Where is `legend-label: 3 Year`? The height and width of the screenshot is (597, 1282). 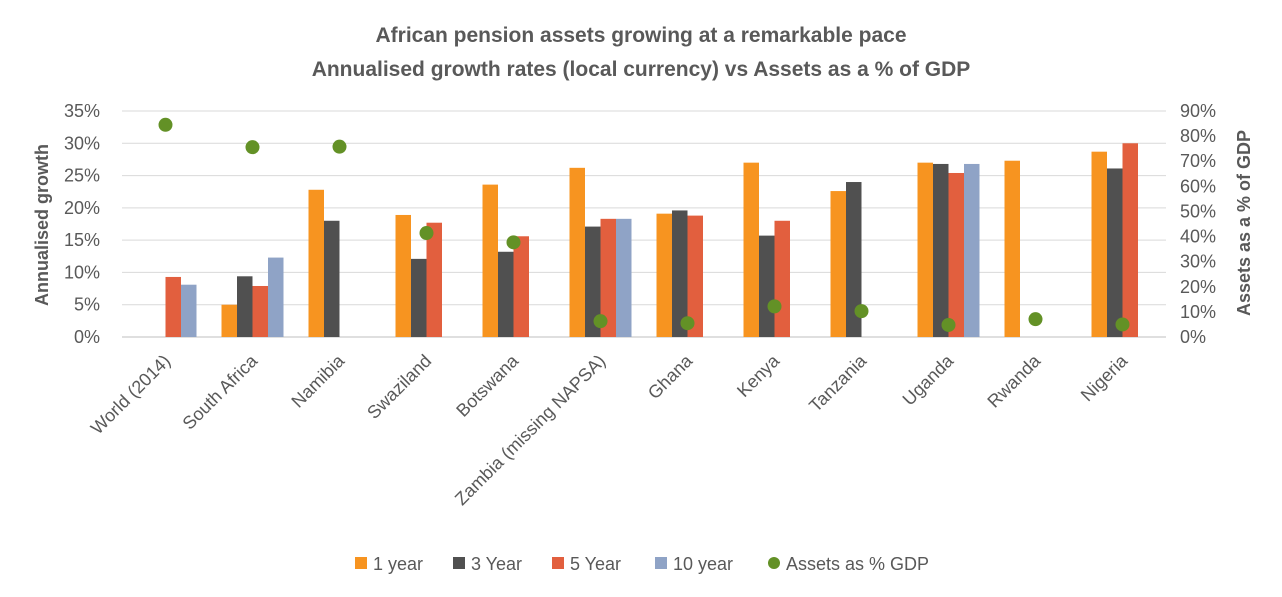 legend-label: 3 Year is located at coordinates (496, 564).